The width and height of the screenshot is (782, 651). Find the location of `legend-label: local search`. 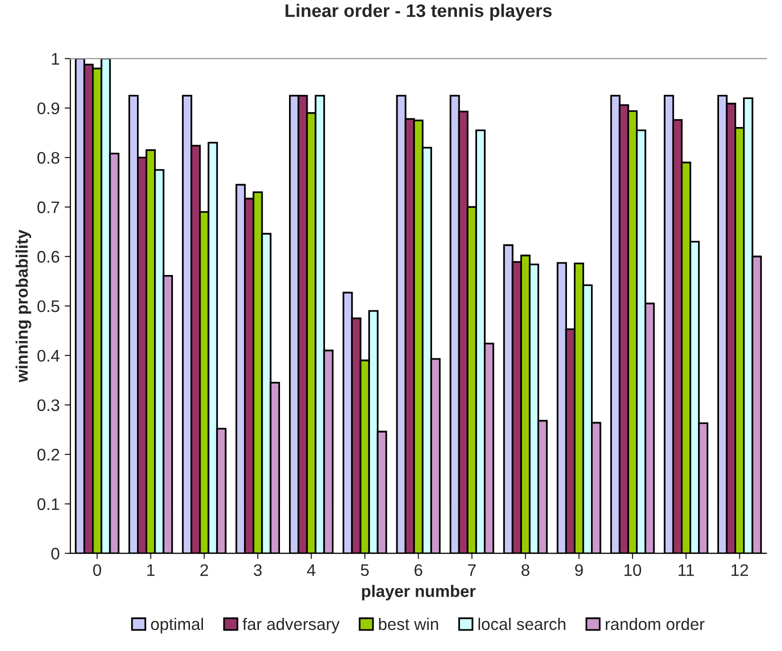

legend-label: local search is located at coordinates (522, 624).